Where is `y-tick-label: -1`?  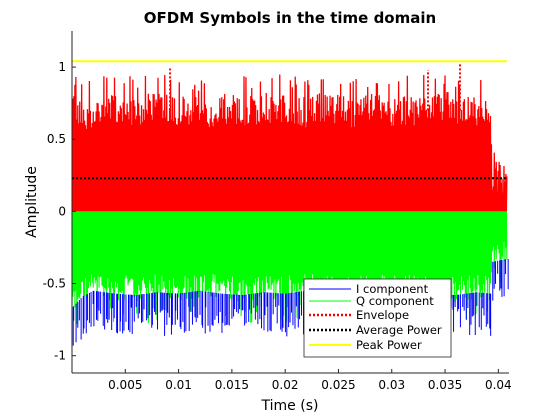
y-tick-label: -1 is located at coordinates (60, 356).